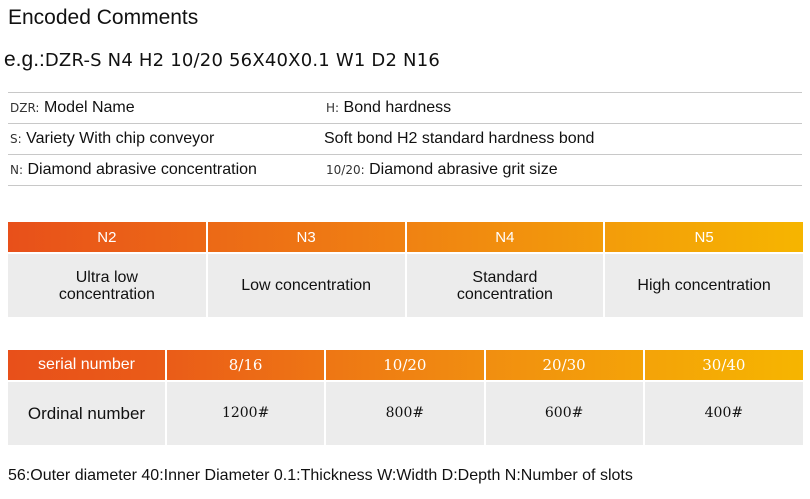 This screenshot has width=810, height=499. Describe the element at coordinates (306, 237) in the screenshot. I see `header-cell: N3` at that location.